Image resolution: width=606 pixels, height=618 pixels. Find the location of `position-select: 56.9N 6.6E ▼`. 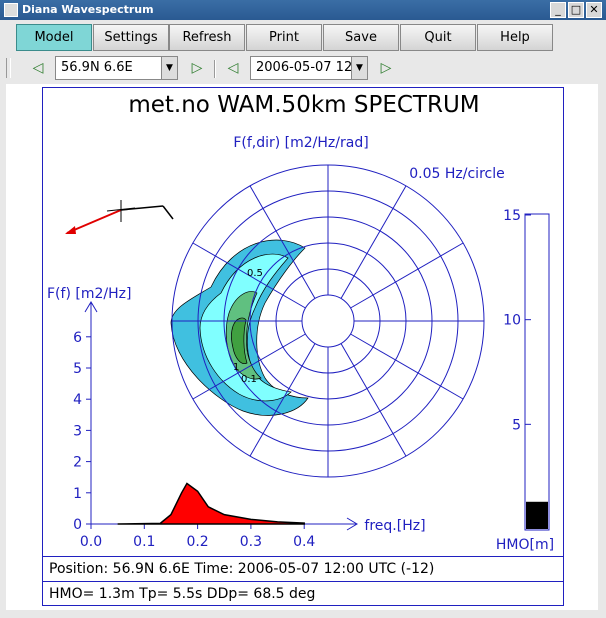

position-select: 56.9N 6.6E ▼ is located at coordinates (116, 68).